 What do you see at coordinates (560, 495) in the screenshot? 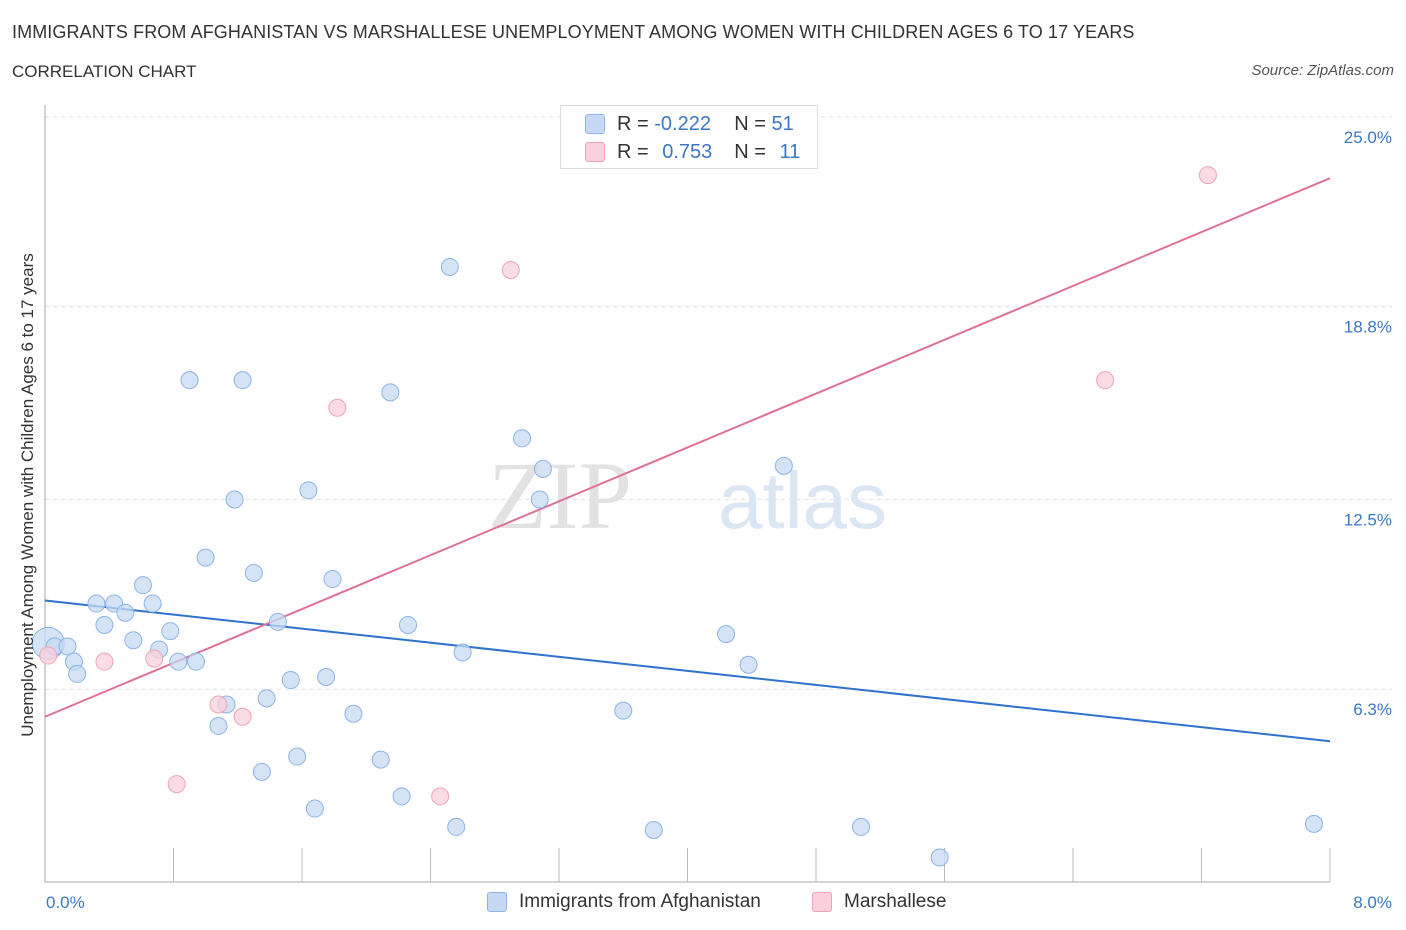
I see `watermark-zip: ZIP` at bounding box center [560, 495].